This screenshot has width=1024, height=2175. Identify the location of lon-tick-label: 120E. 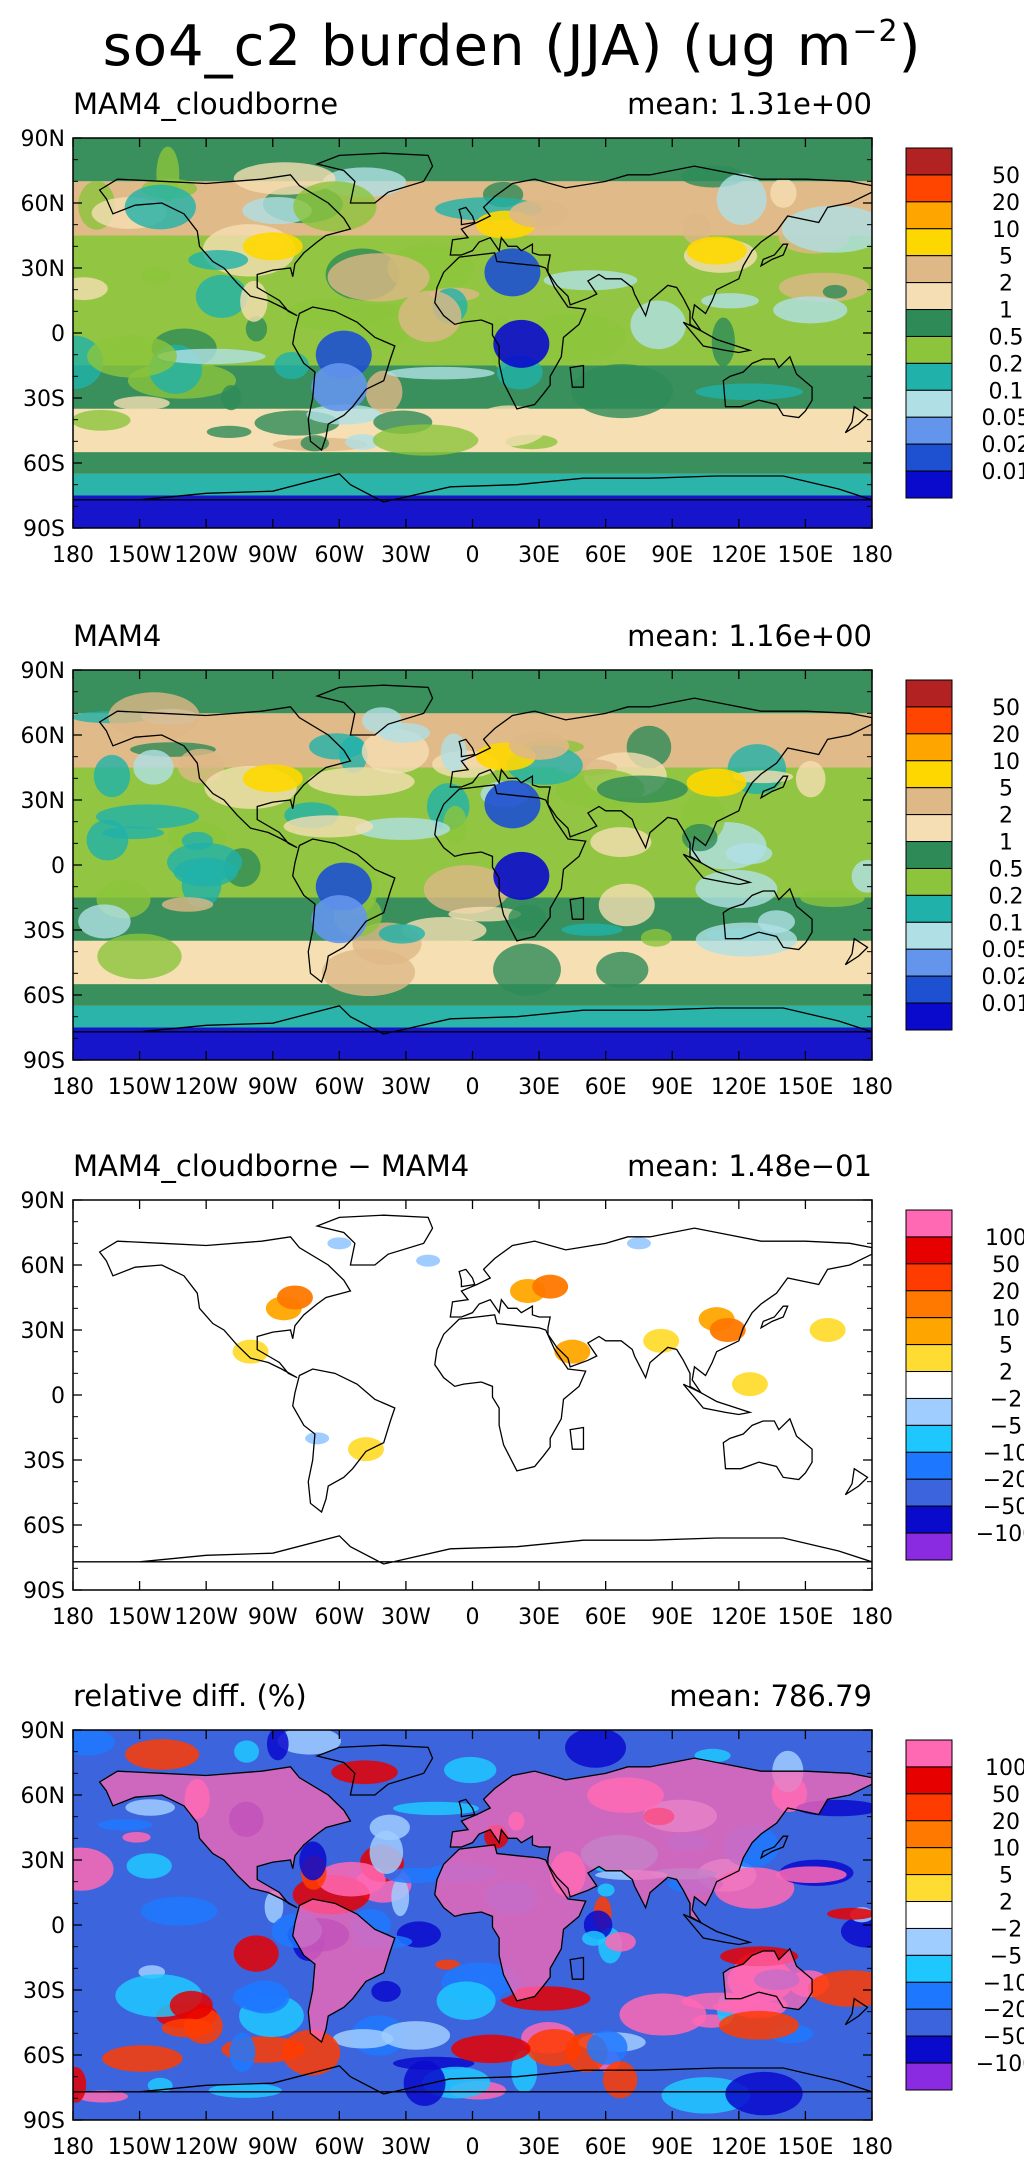
(739, 2147).